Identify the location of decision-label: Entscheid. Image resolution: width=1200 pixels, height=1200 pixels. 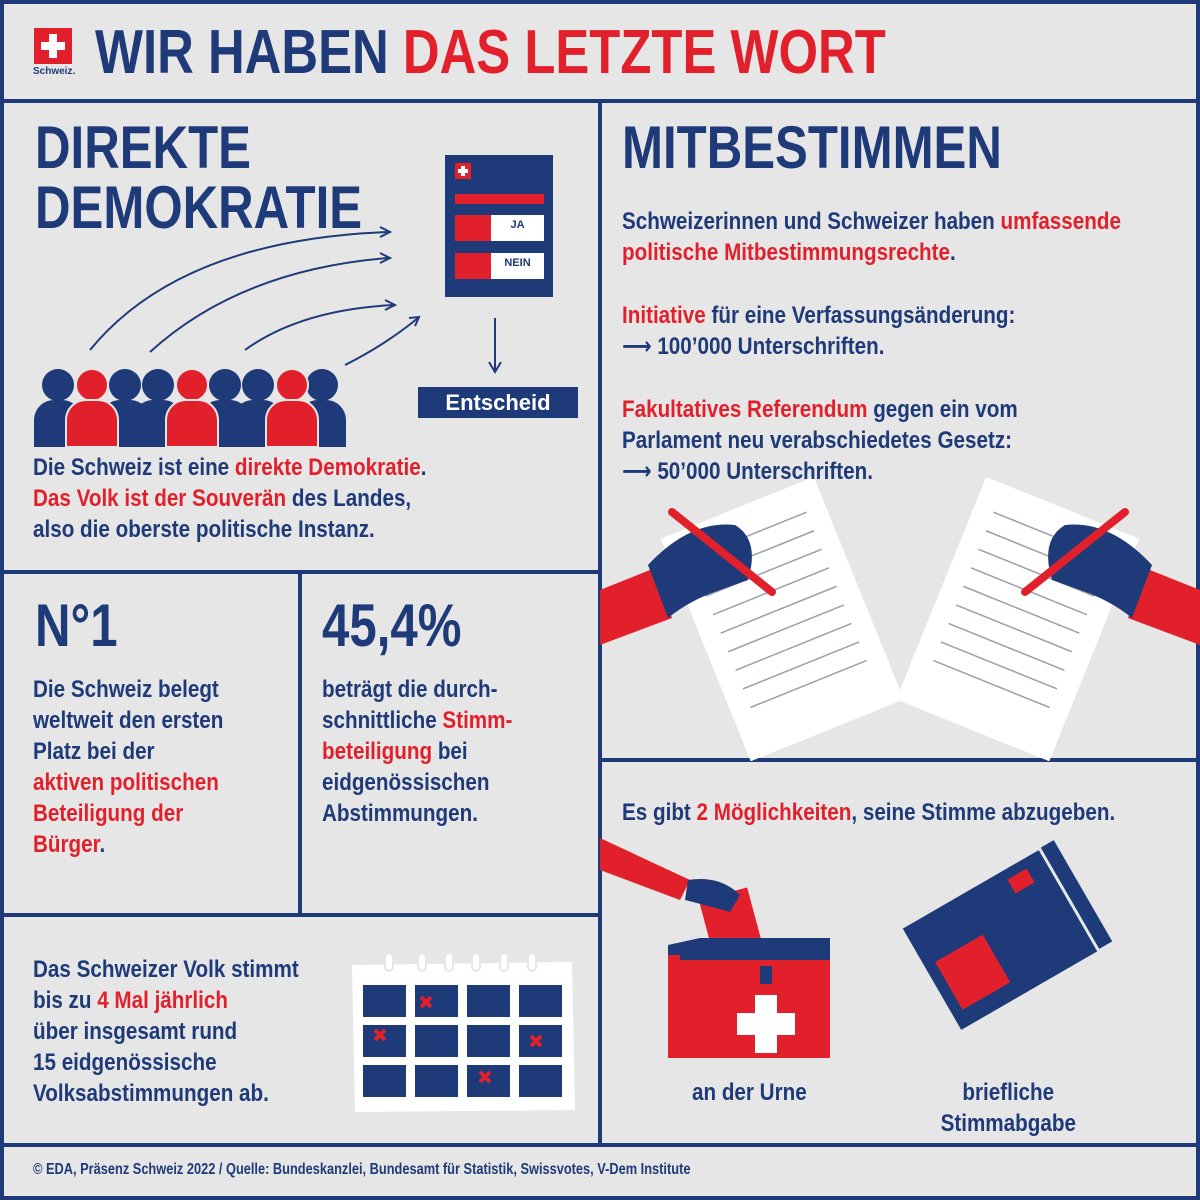
(498, 402).